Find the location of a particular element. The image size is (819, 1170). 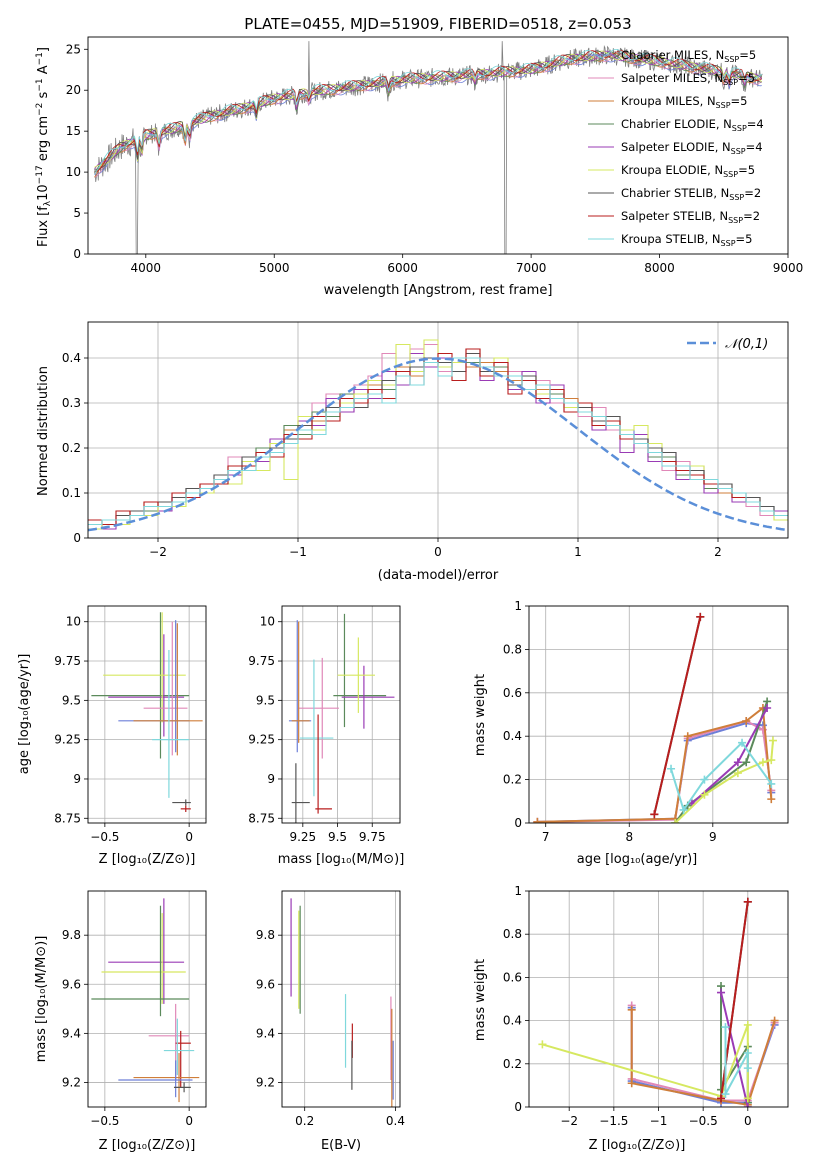

mass_vs_ebv-marks is located at coordinates (342, 1002).